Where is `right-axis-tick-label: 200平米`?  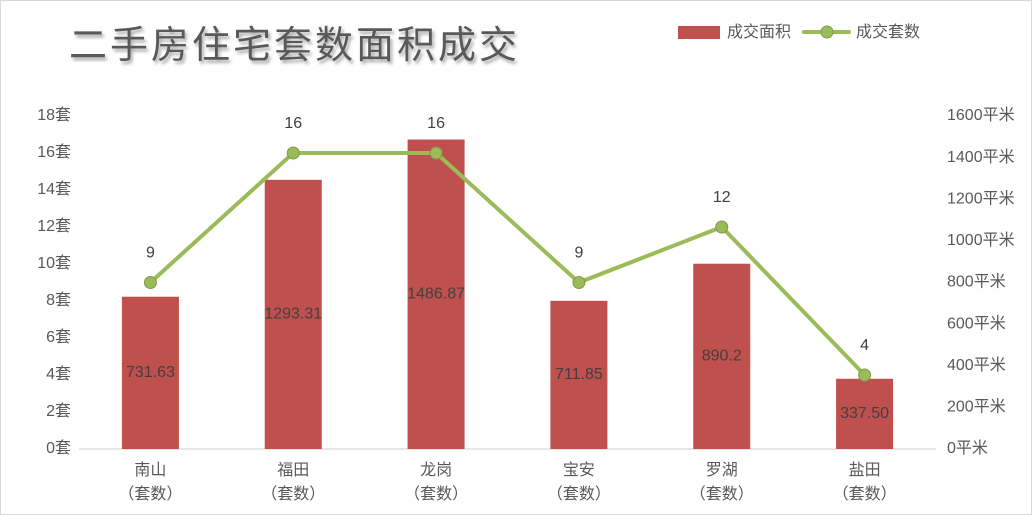
right-axis-tick-label: 200平米 is located at coordinates (976, 407).